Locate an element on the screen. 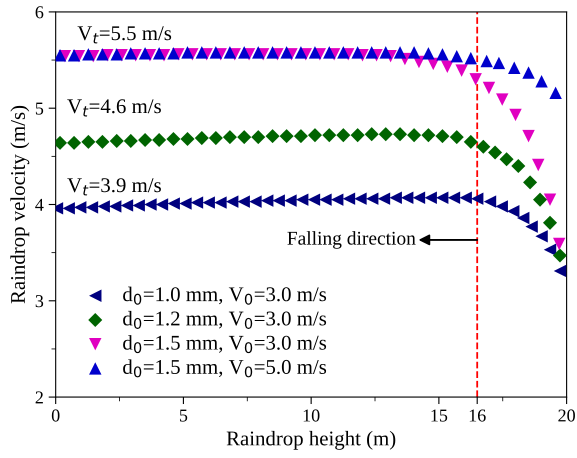 The image size is (577, 458). y-tick-label: 4 is located at coordinates (39, 204).